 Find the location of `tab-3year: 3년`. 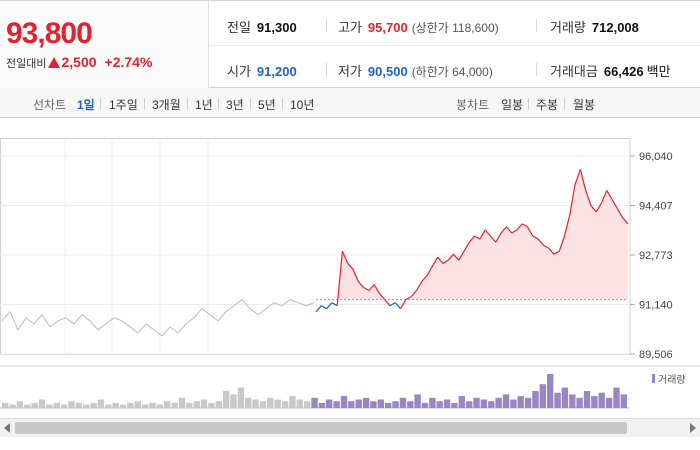

tab-3year: 3년 is located at coordinates (235, 105).